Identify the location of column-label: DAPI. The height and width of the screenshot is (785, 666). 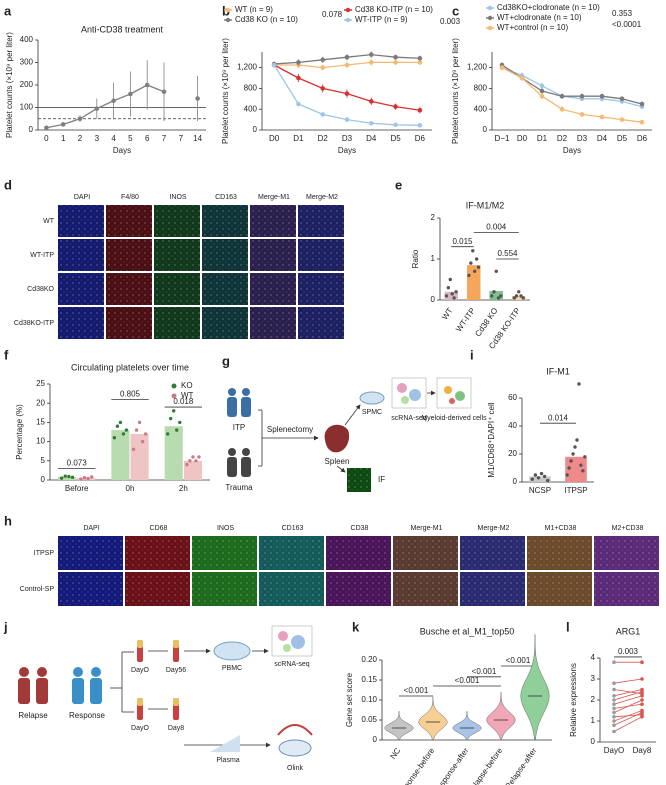
(91, 528).